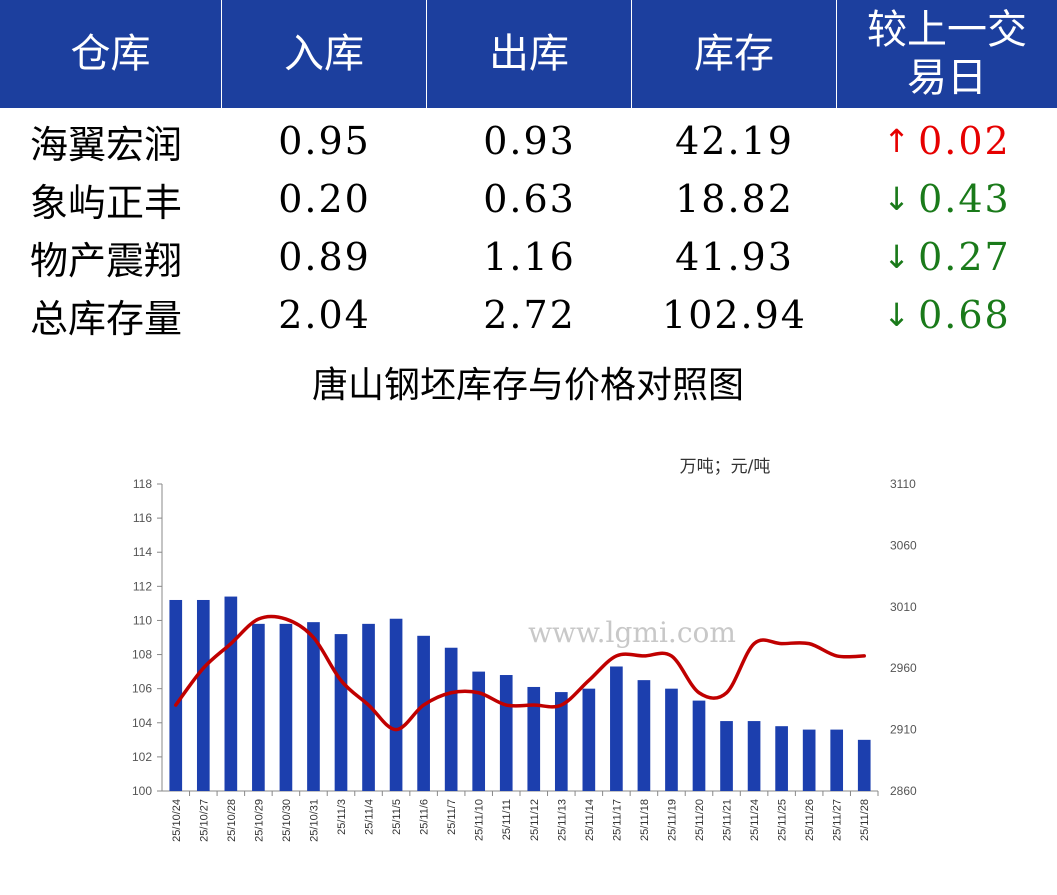  I want to click on x-tick-label: 25/10/24, so click(177, 820).